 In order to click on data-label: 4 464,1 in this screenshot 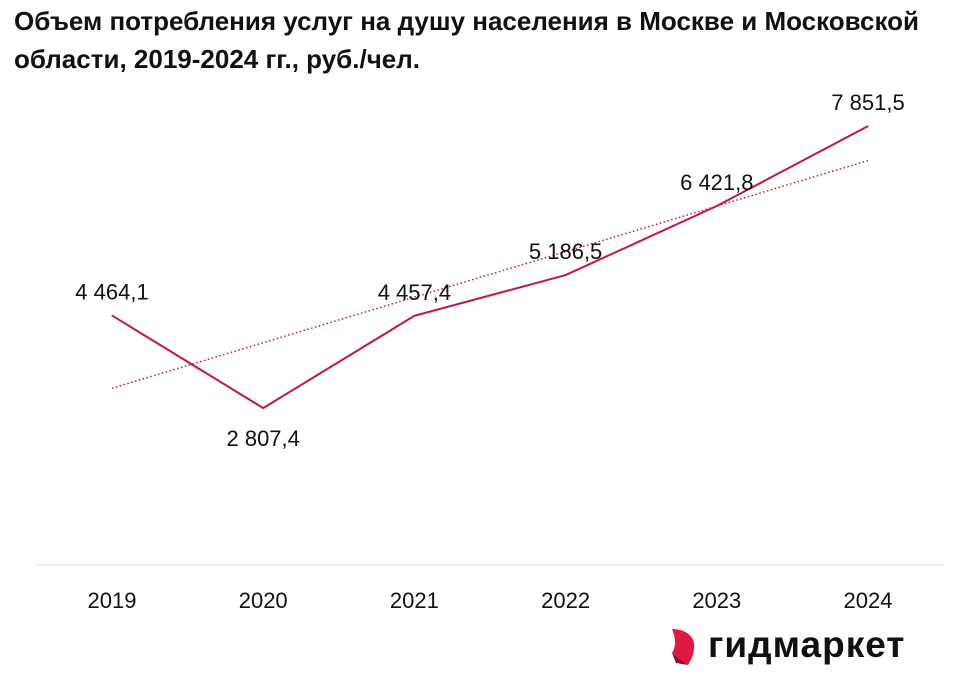, I will do `click(111, 291)`.